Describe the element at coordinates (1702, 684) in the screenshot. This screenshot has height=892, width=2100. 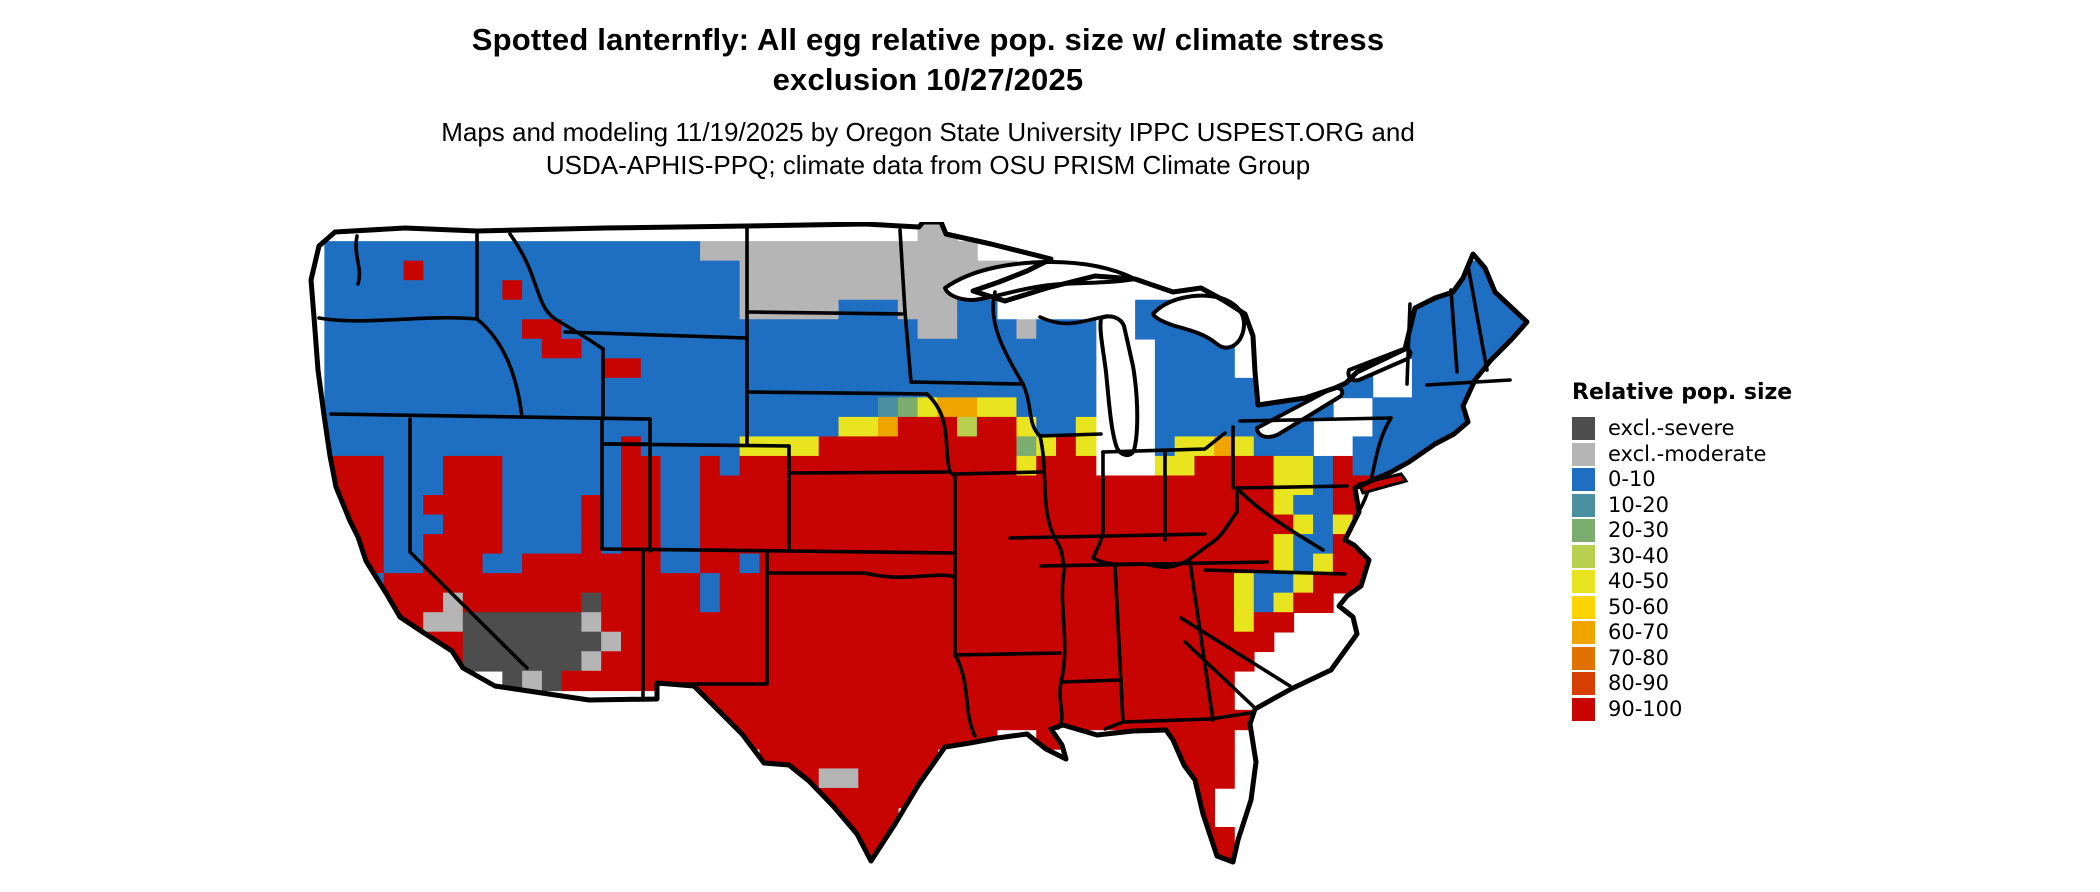
I see `legend-item: 80-90` at that location.